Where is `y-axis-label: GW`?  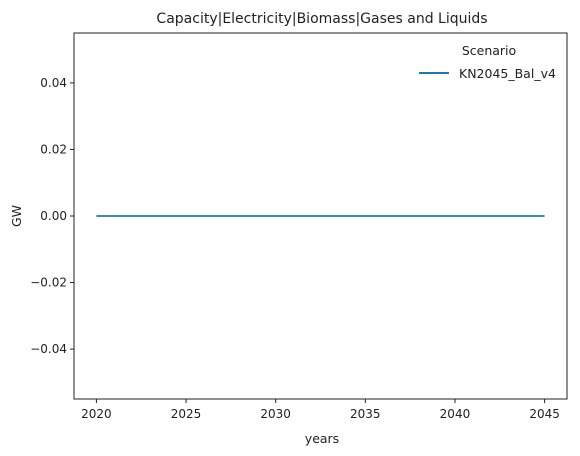 y-axis-label: GW is located at coordinates (16, 216).